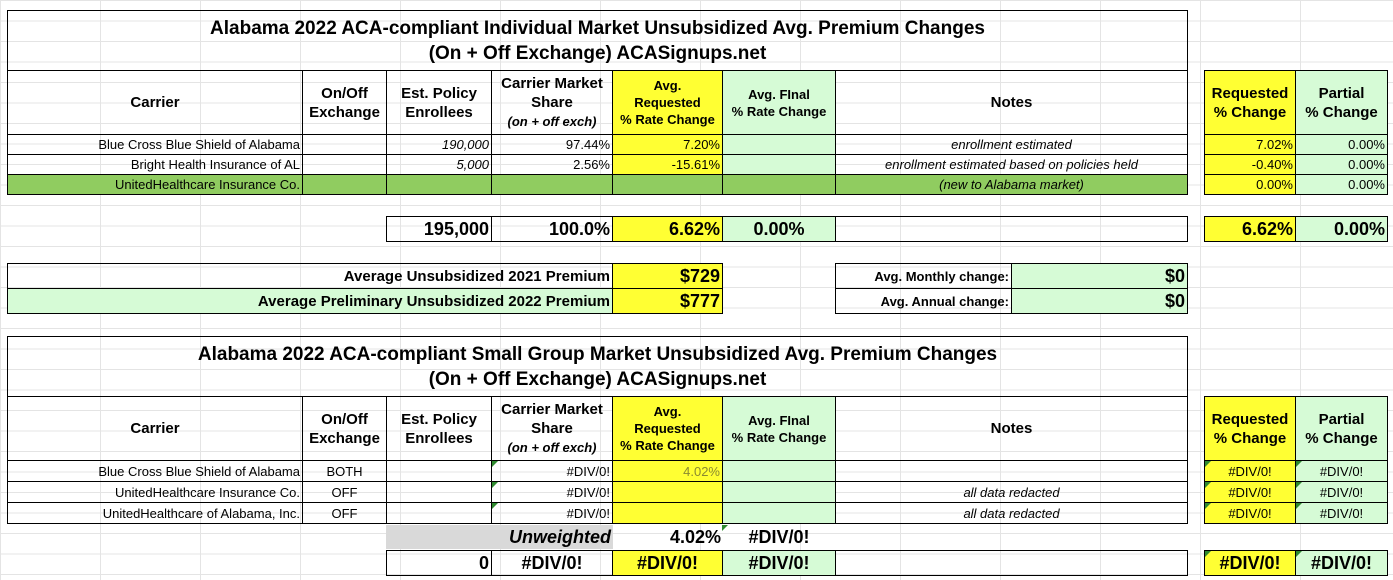  I want to click on monthly-change-label: Avg. Monthly change:, so click(923, 276).